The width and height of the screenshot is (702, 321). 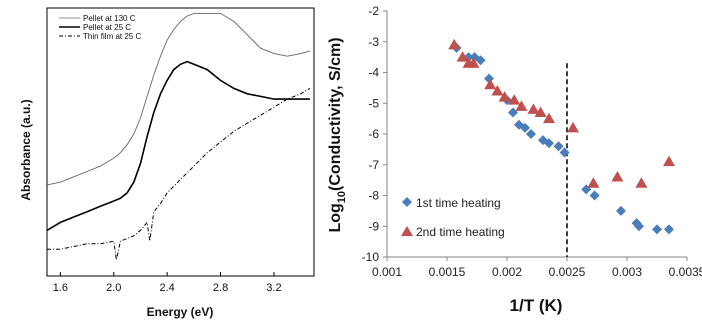 I want to click on conductivity-x-tick-label: 0.002, so click(x=507, y=272).